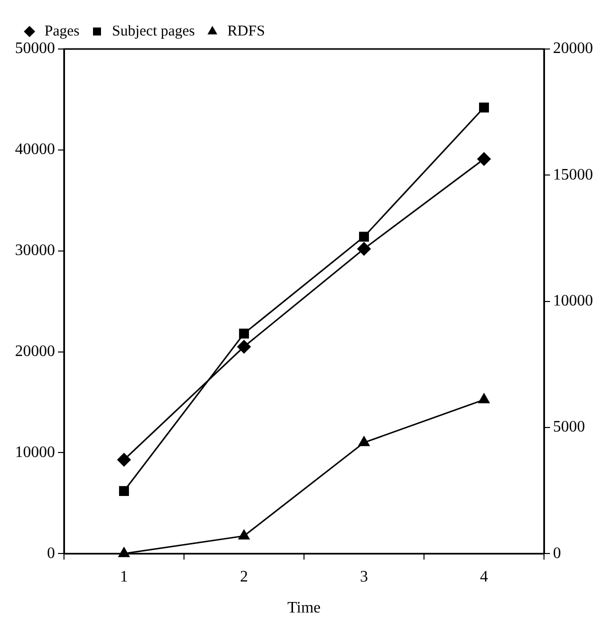 The width and height of the screenshot is (608, 634). I want to click on y2-tick-label: 0, so click(557, 553).